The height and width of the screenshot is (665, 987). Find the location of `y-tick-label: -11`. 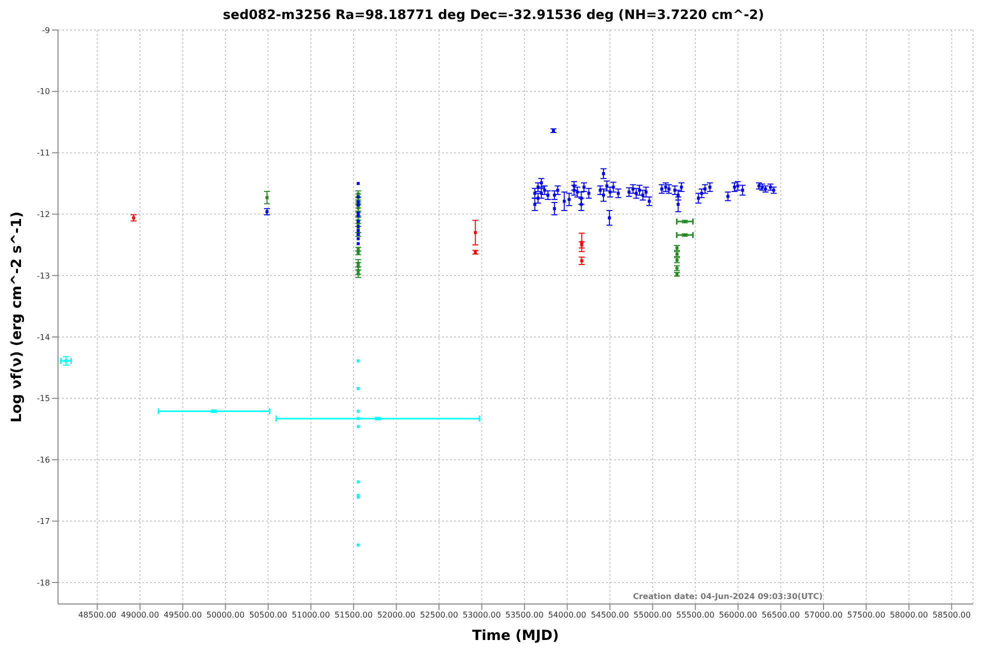

y-tick-label: -11 is located at coordinates (43, 153).